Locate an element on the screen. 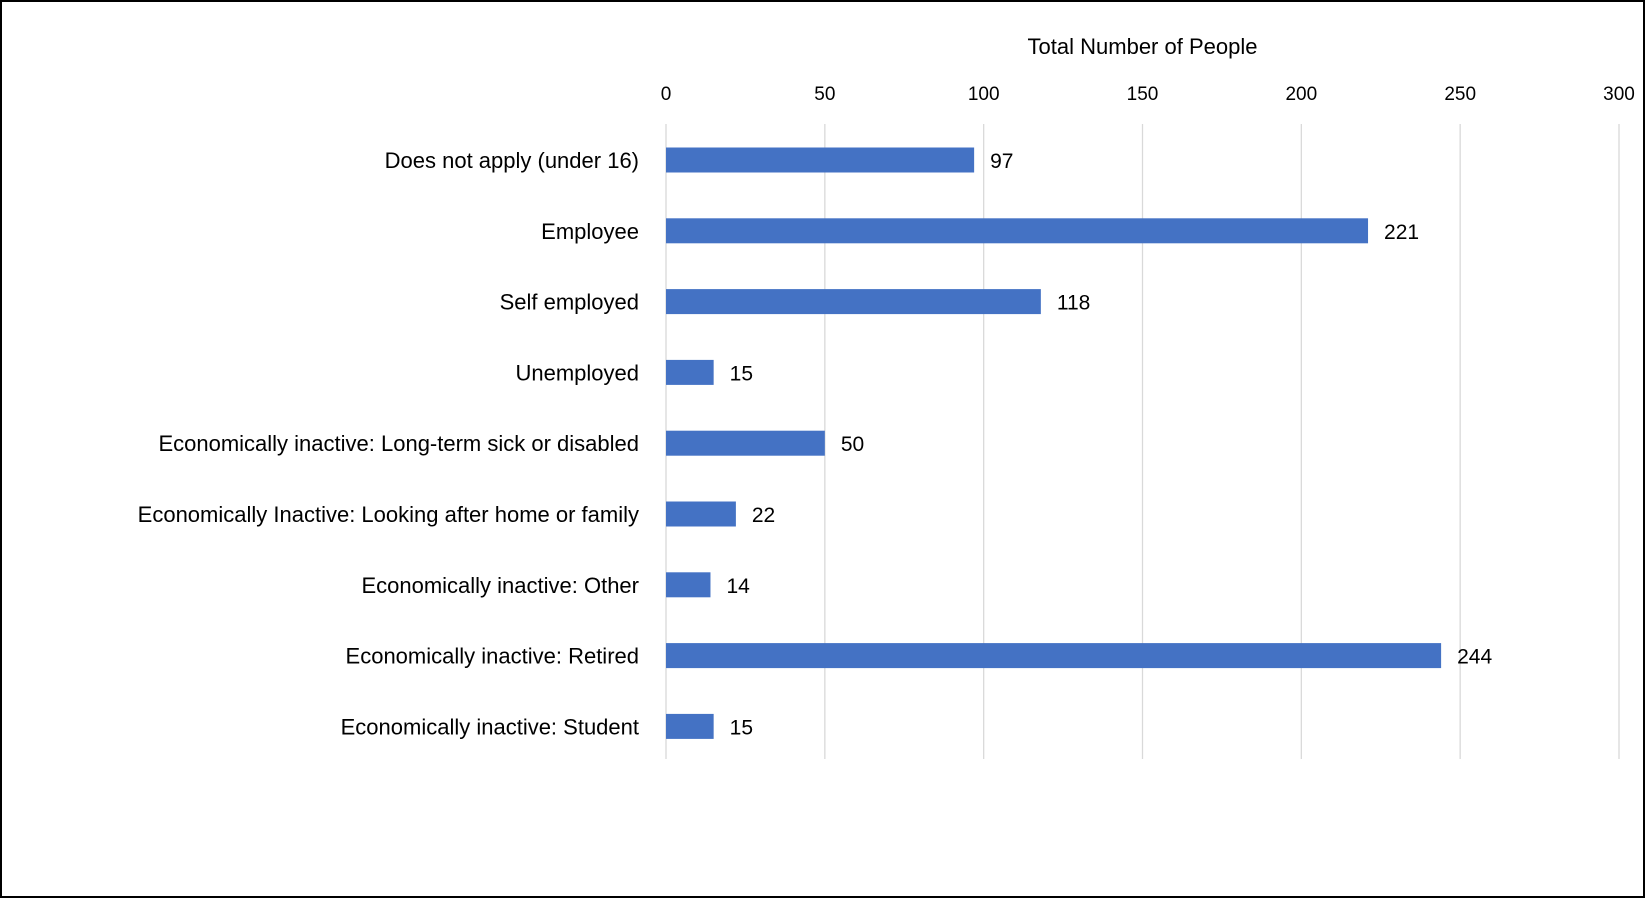  x-tick-label: 50 is located at coordinates (824, 94).